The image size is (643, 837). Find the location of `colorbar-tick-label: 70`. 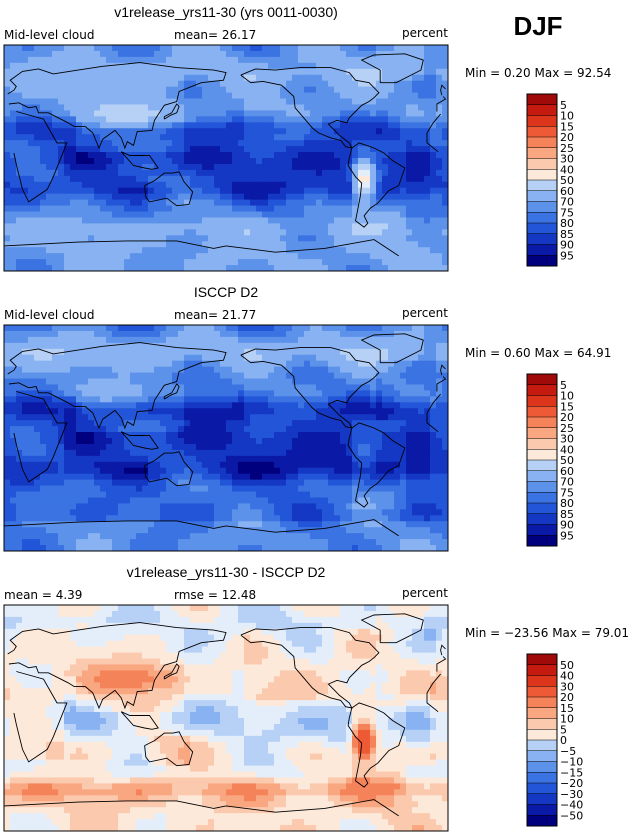

colorbar-tick-label: 70 is located at coordinates (567, 202).